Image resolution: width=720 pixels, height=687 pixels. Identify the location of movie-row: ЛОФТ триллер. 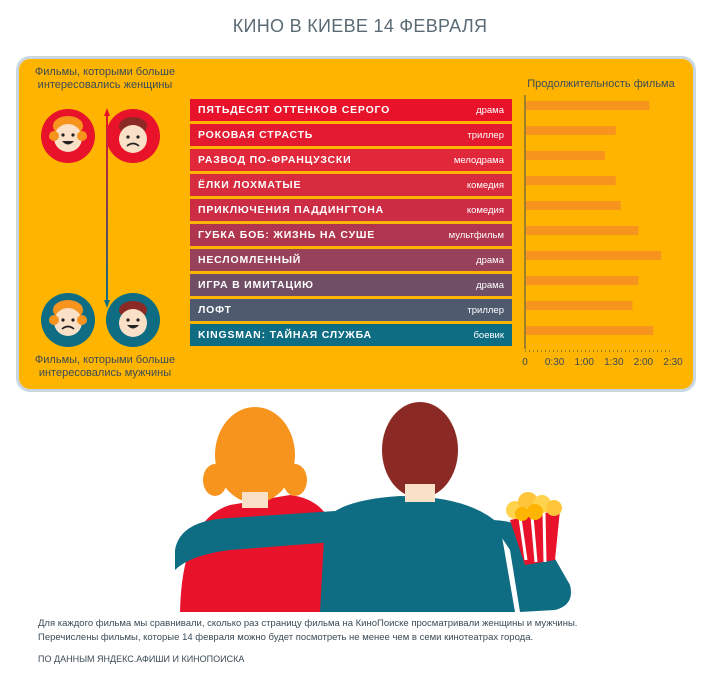
(351, 310).